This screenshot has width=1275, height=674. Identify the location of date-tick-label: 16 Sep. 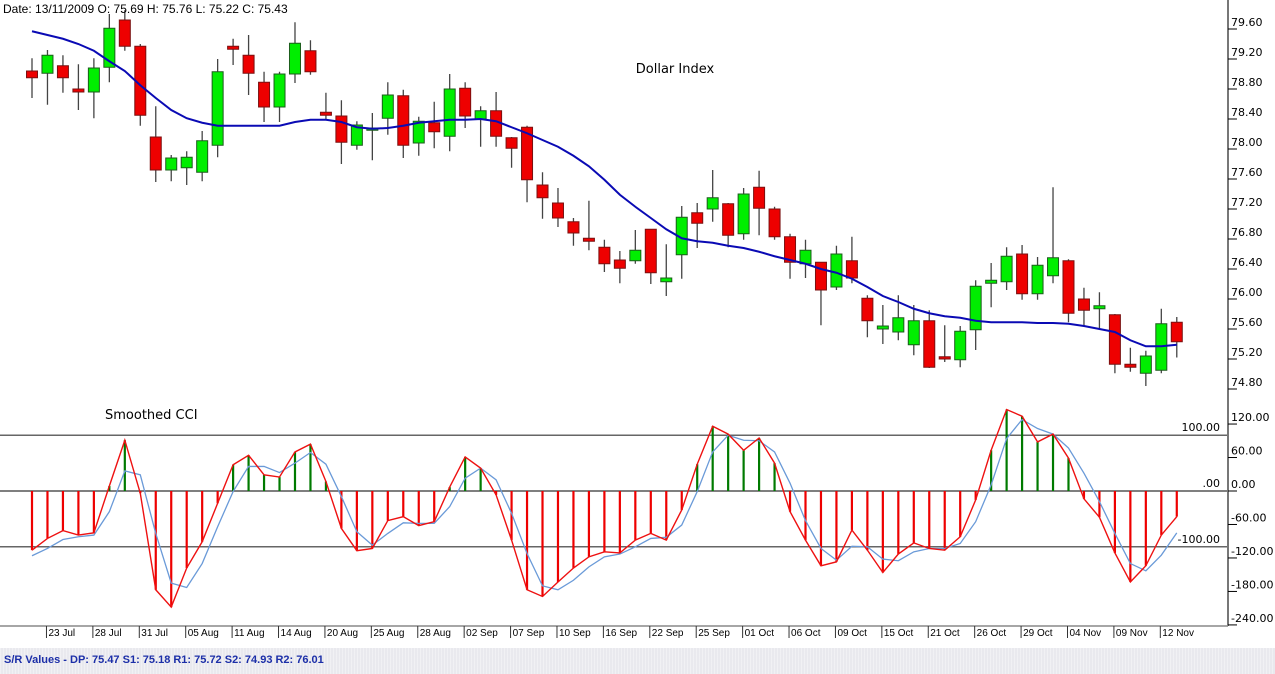
(621, 633).